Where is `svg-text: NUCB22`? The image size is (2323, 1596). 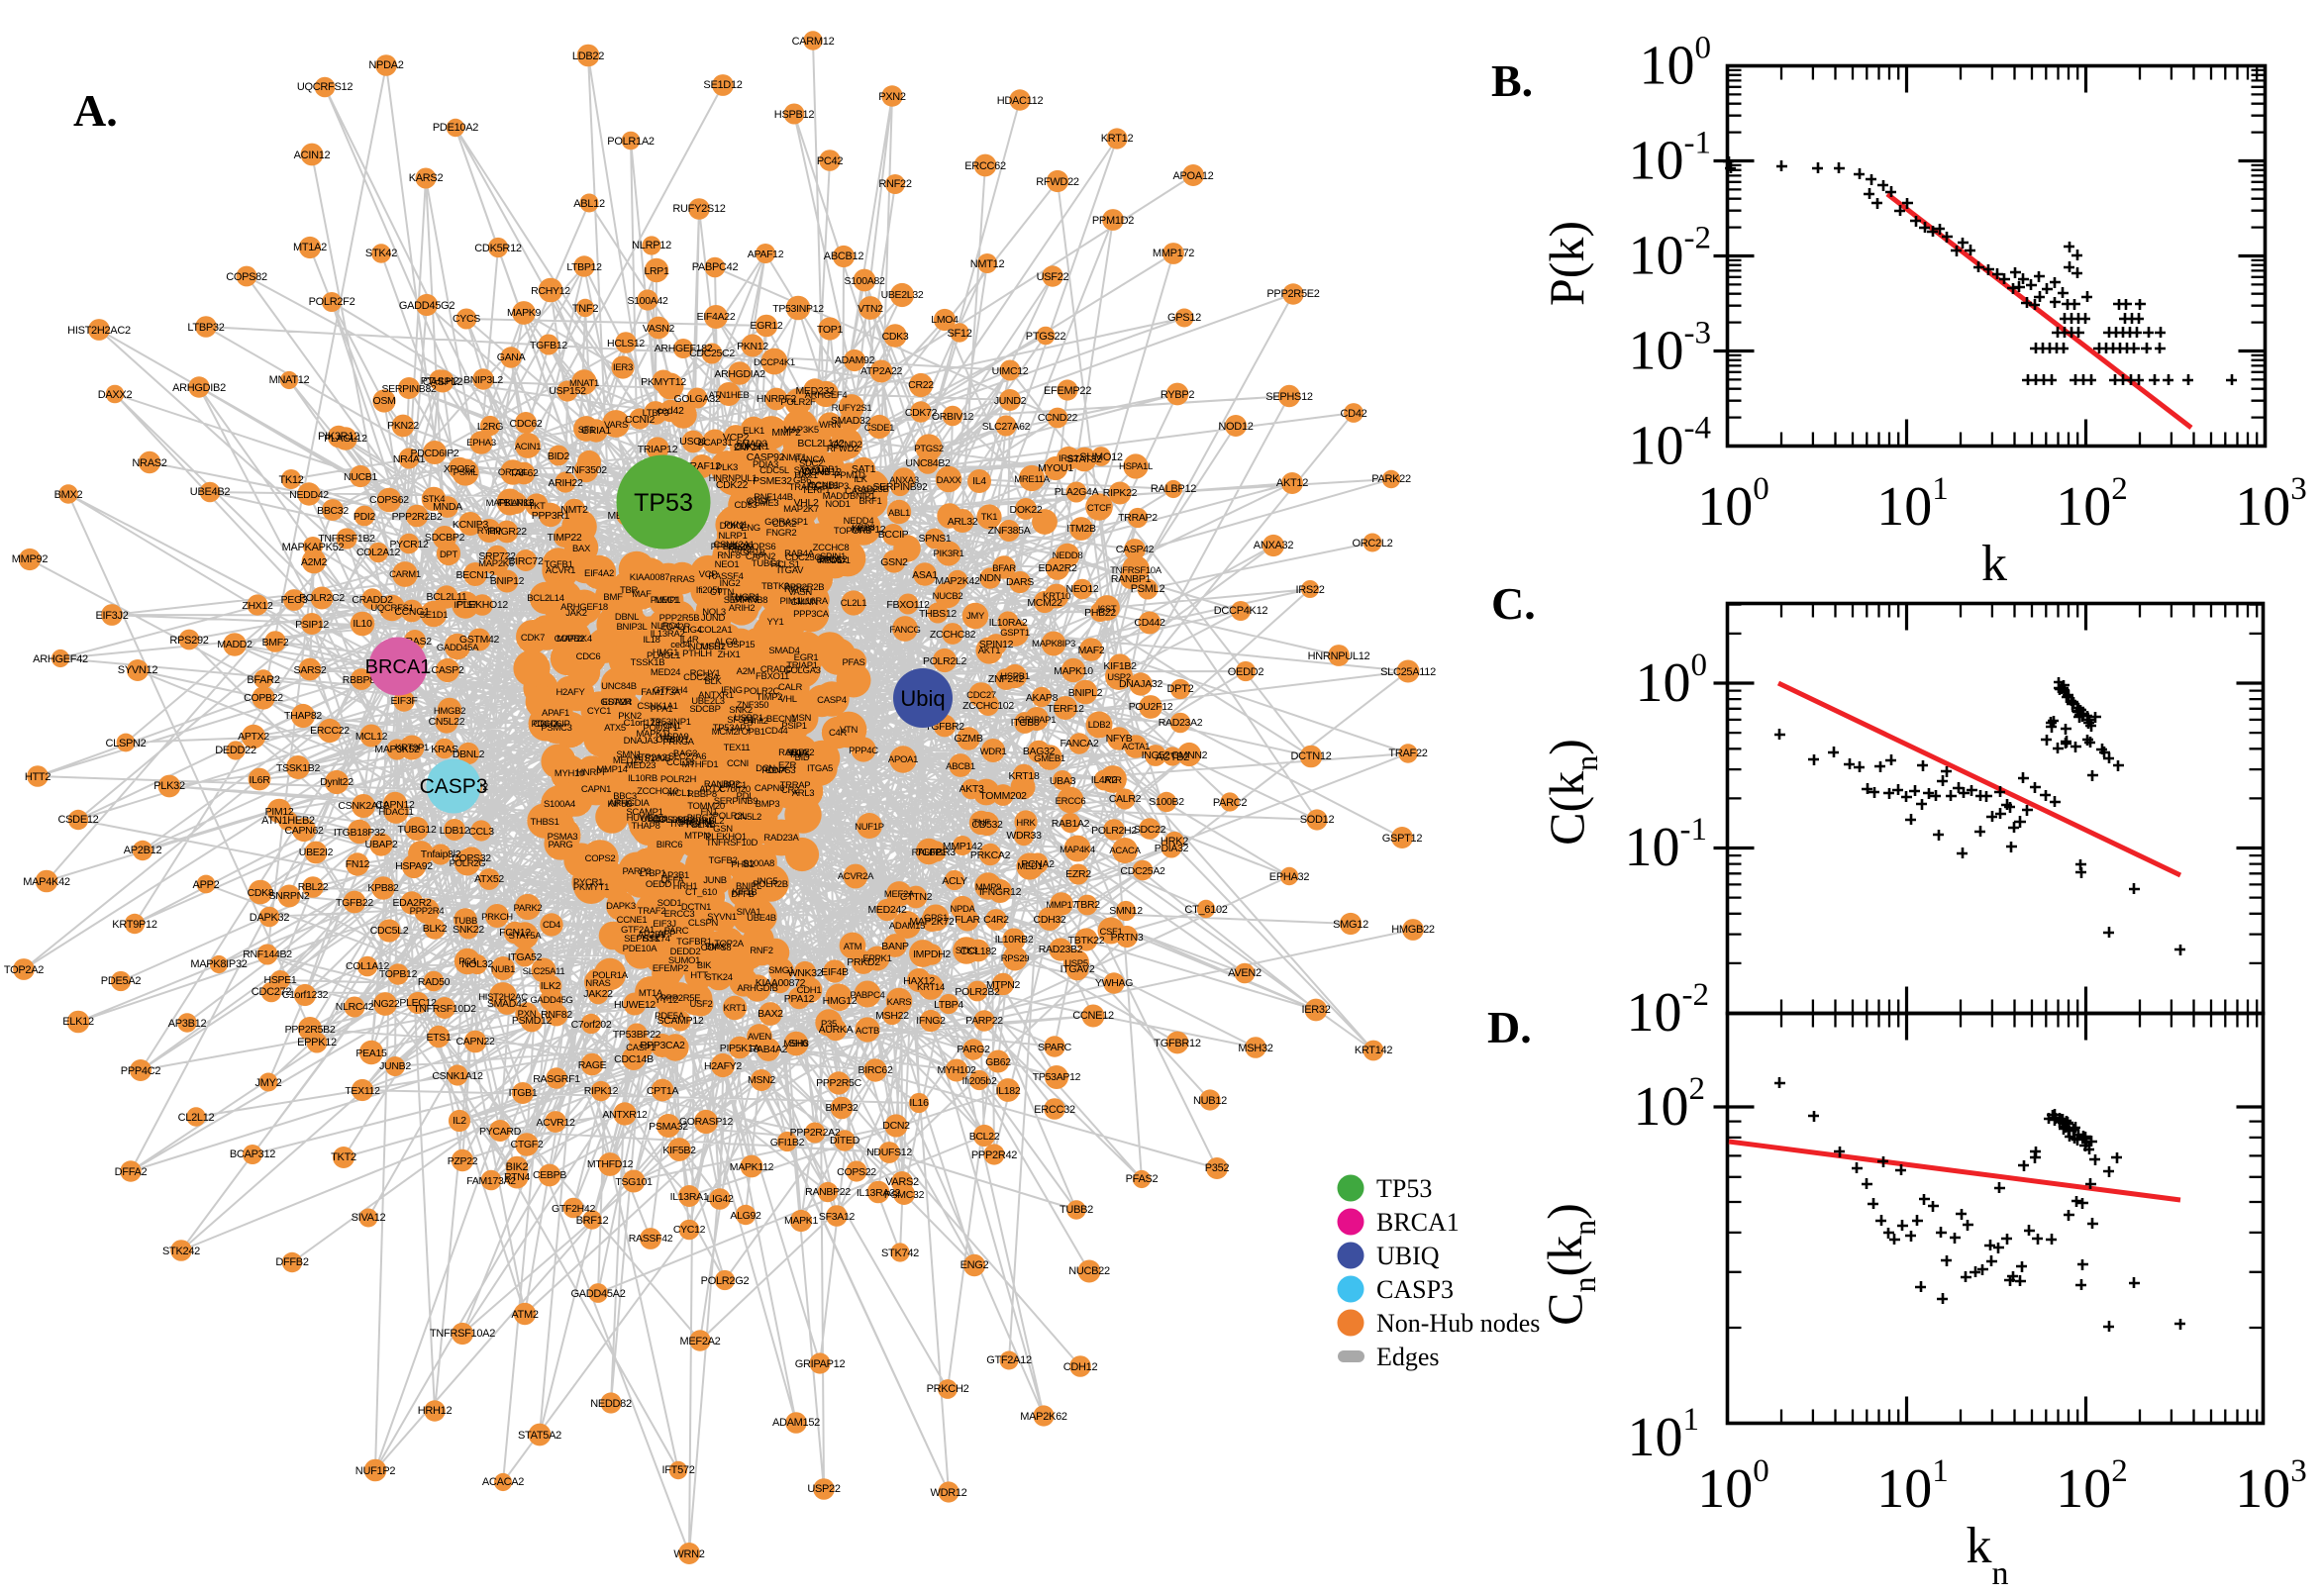
svg-text: NUCB22 is located at coordinates (1089, 1271).